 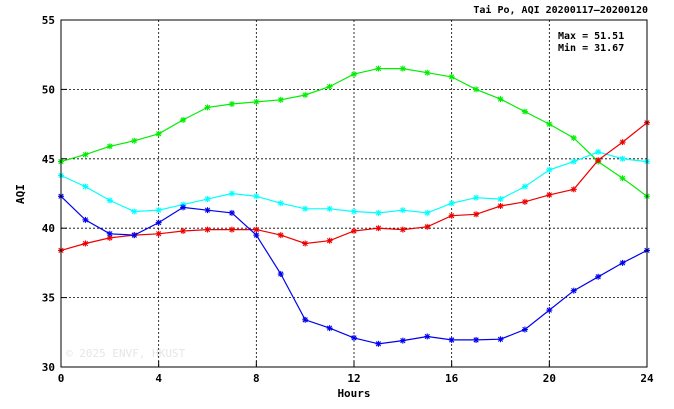 What do you see at coordinates (48, 367) in the screenshot?
I see `y-tick-label: 30` at bounding box center [48, 367].